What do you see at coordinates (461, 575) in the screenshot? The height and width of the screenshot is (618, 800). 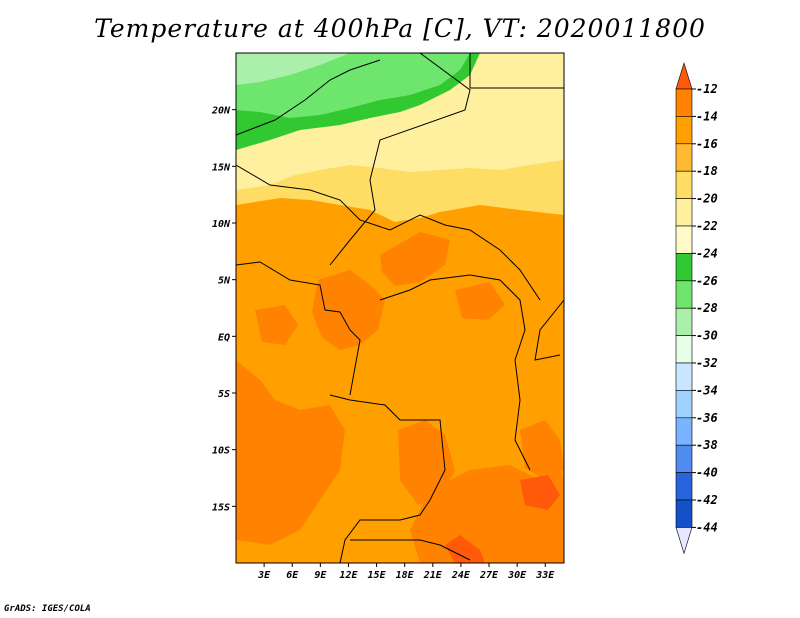 I see `lon-label: 24E` at bounding box center [461, 575].